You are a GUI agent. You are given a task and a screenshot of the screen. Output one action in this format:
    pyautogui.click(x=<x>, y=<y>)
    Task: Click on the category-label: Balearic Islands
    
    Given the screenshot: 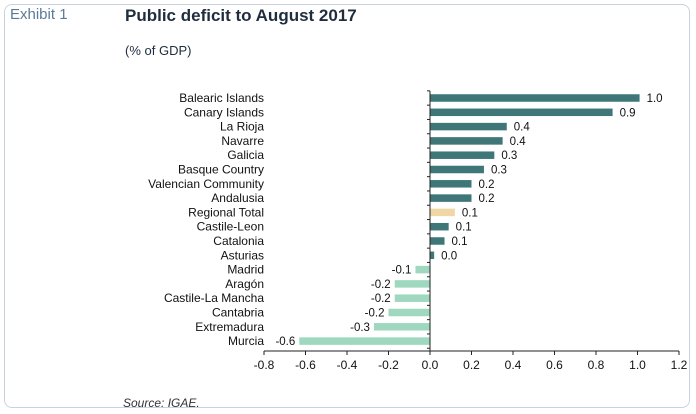 What is the action you would take?
    pyautogui.click(x=221, y=98)
    